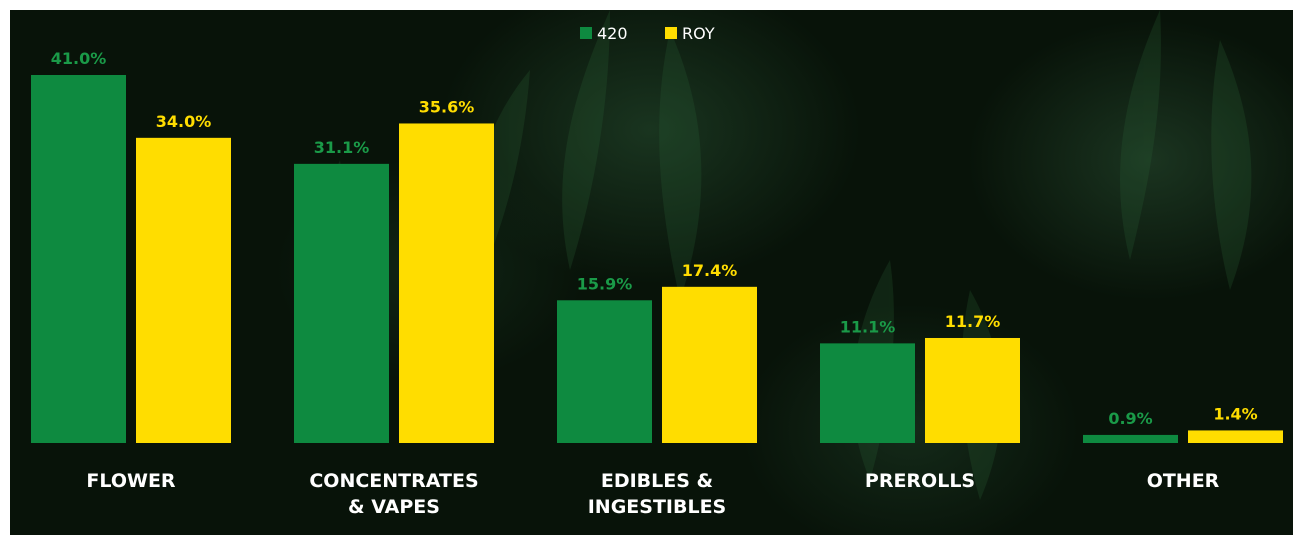 The width and height of the screenshot is (1293, 535). Describe the element at coordinates (447, 106) in the screenshot. I see `value-label-roy-1: 35.6%` at that location.